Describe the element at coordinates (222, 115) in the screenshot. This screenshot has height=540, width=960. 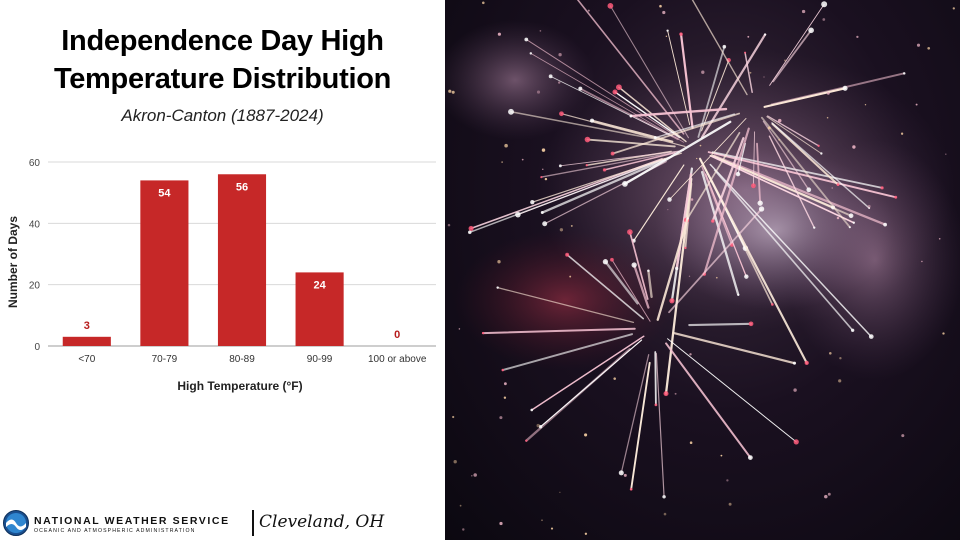
I see `chart-subtitle: Akron-Canton (1887-2024)` at that location.